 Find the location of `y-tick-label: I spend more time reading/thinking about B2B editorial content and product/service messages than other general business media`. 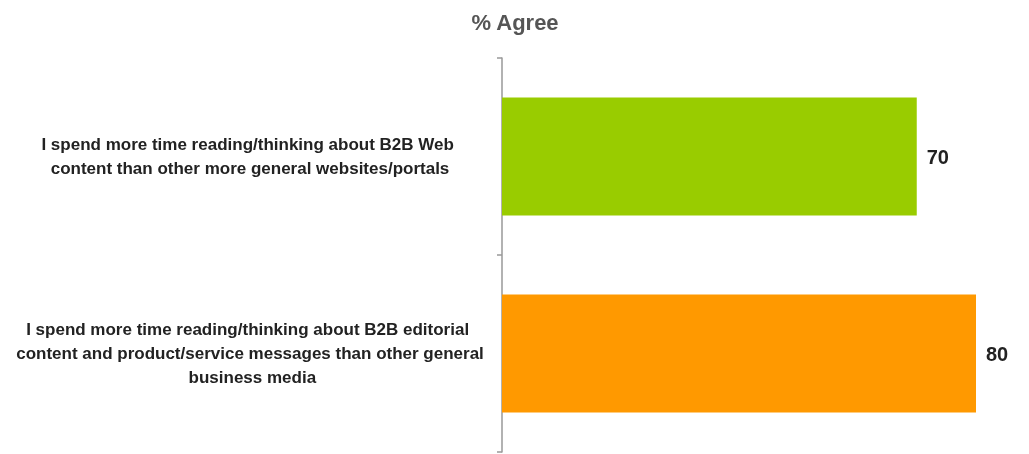

y-tick-label: I spend more time reading/thinking about B2B editorial content and product/service messages than other general business media is located at coordinates (250, 353).